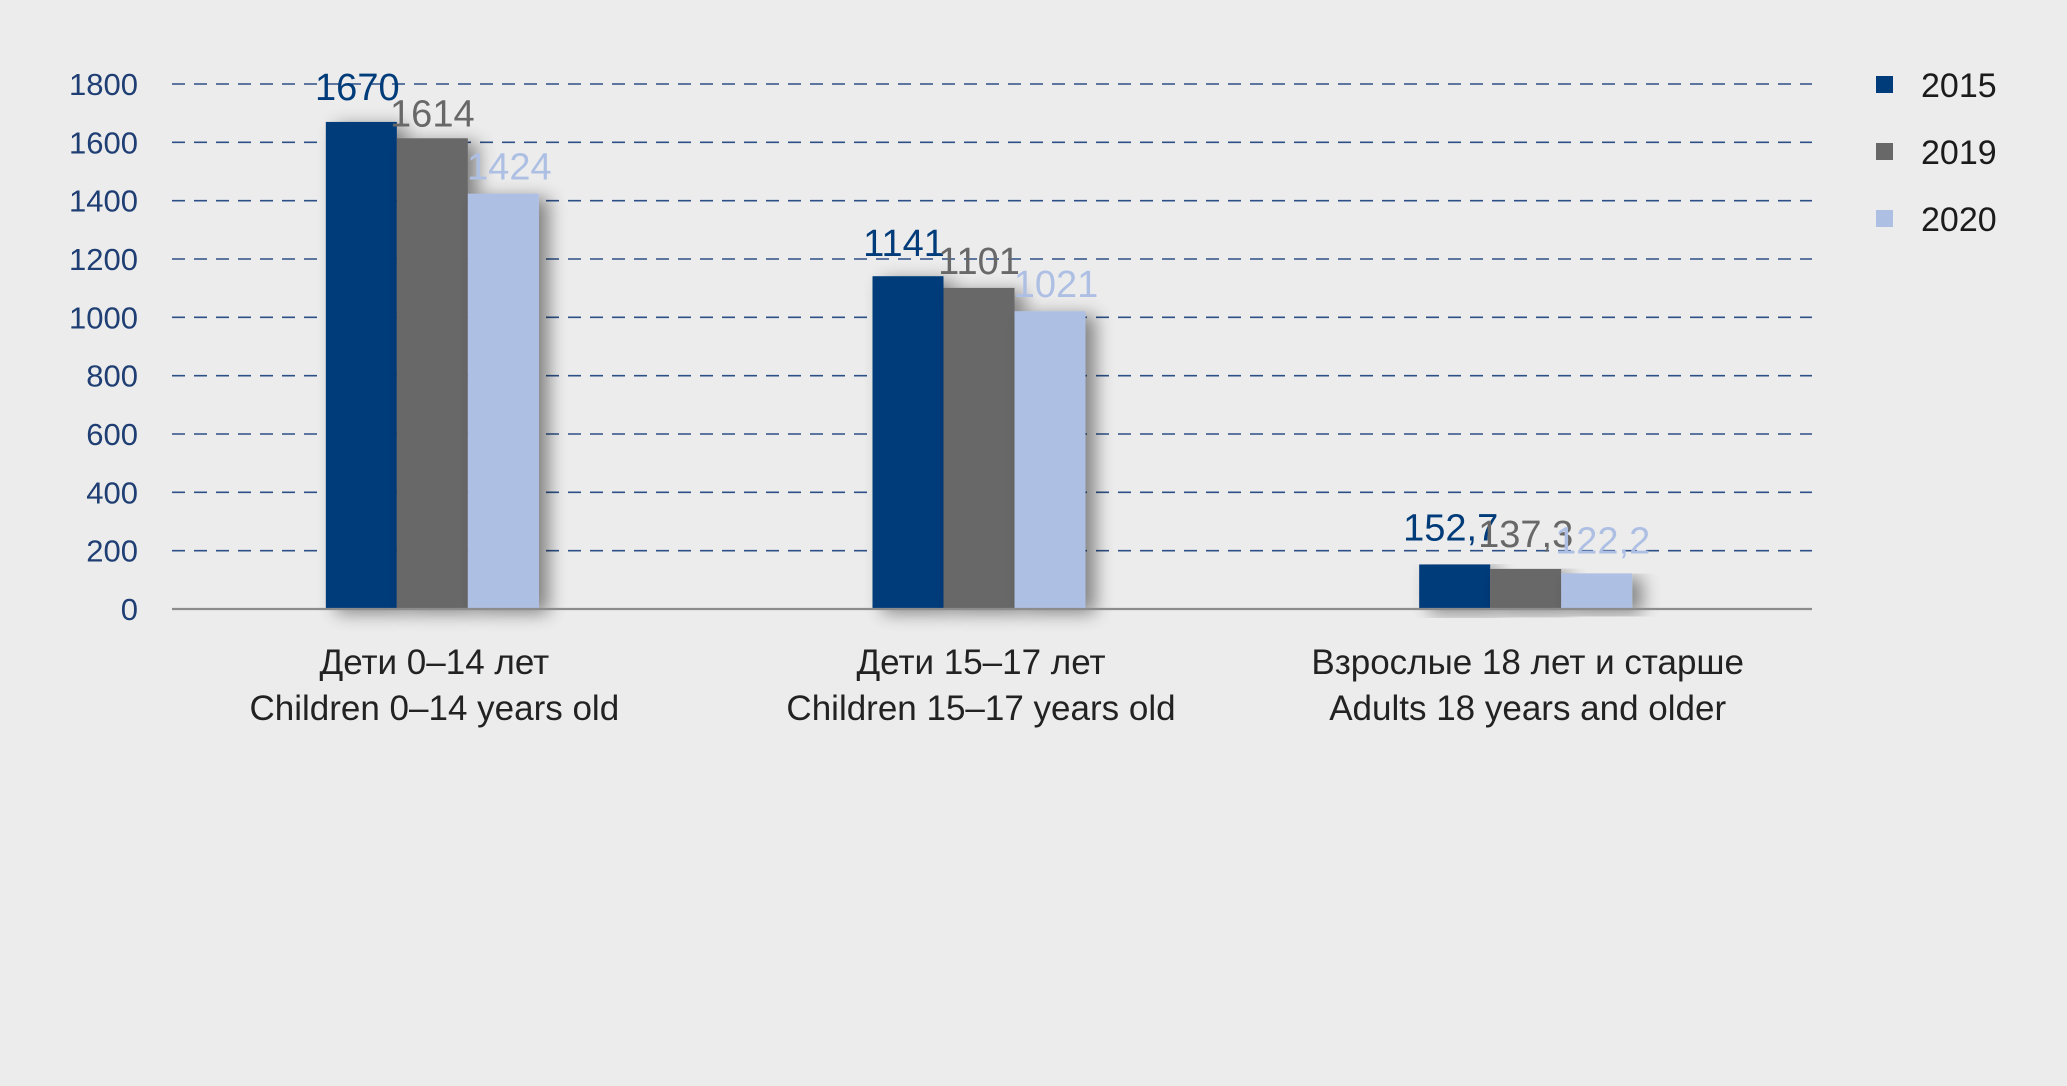 This screenshot has height=1086, width=2067. I want to click on data-label-2020-1: 1021, so click(1056, 285).